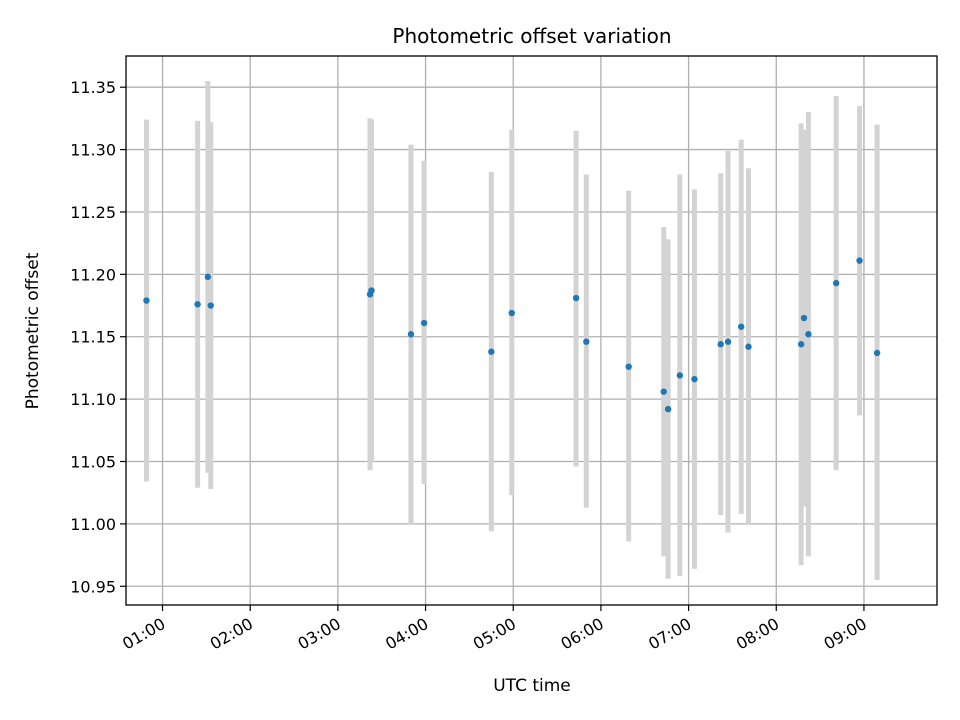 The image size is (960, 720). What do you see at coordinates (406, 634) in the screenshot?
I see `x-tick-label: 04:00` at bounding box center [406, 634].